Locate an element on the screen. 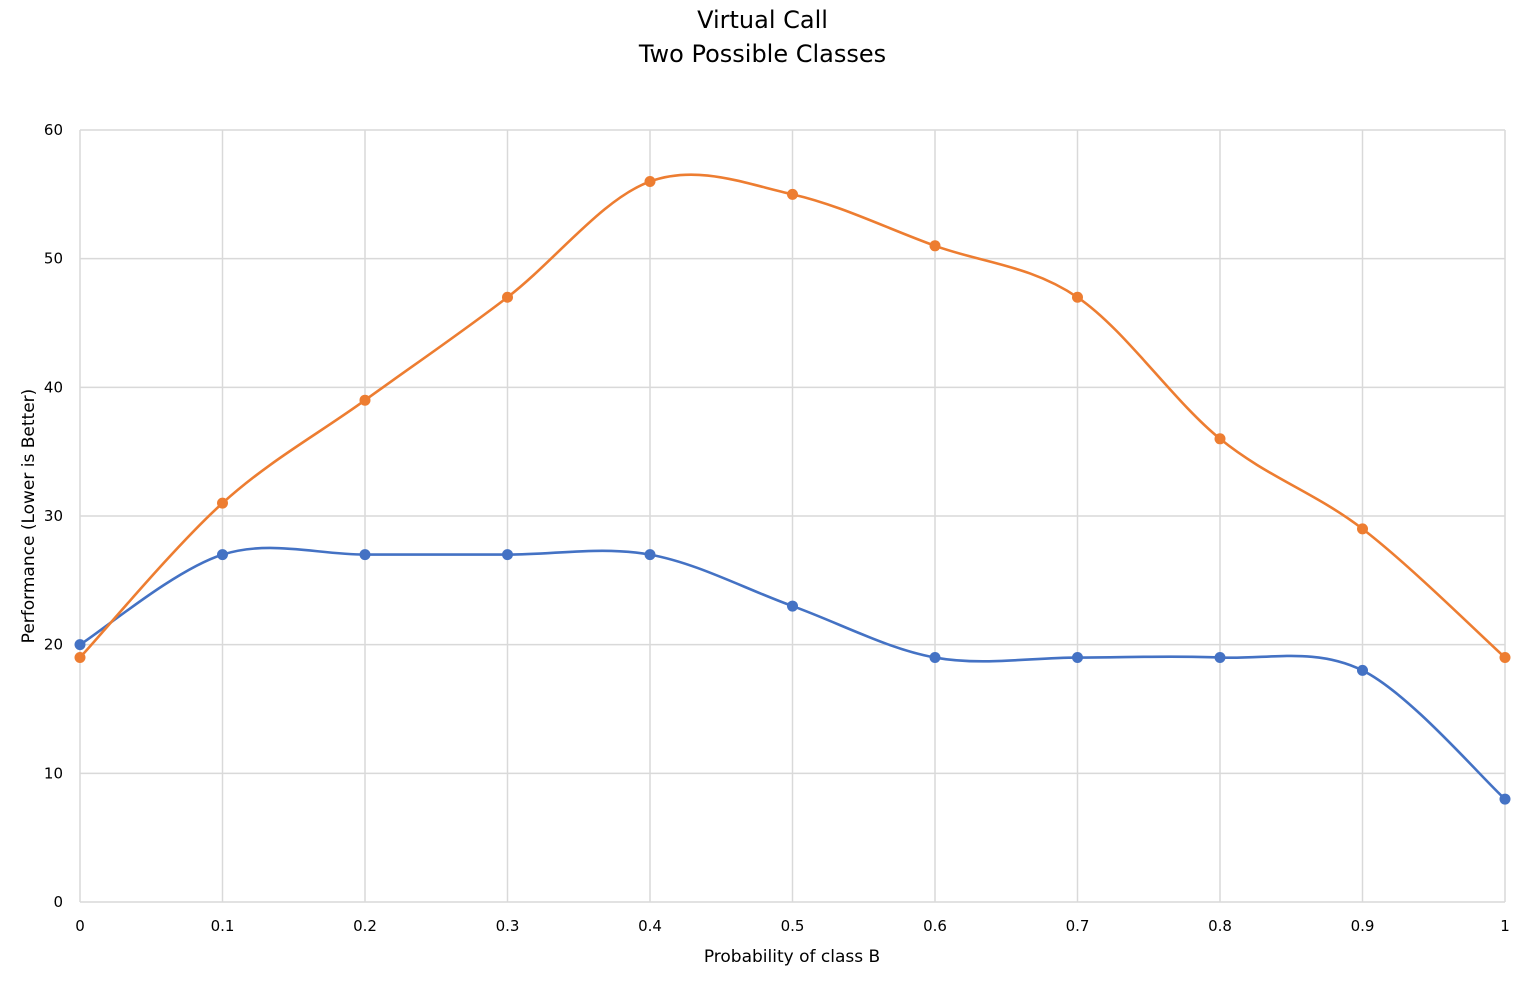 Image resolution: width=1525 pixels, height=981 pixels. chart-title-line-2: Two Possible Classes is located at coordinates (762, 54).